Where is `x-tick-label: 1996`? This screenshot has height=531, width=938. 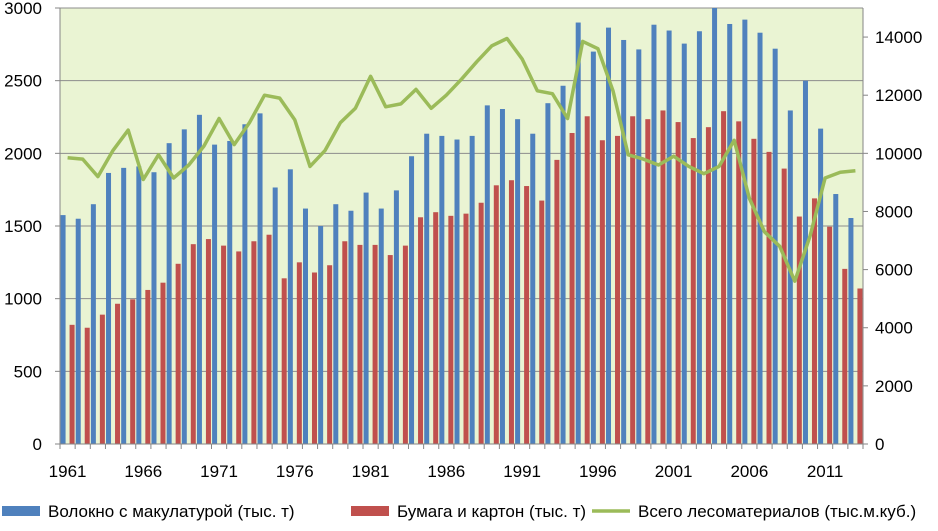
x-tick-label: 1996 is located at coordinates (598, 471).